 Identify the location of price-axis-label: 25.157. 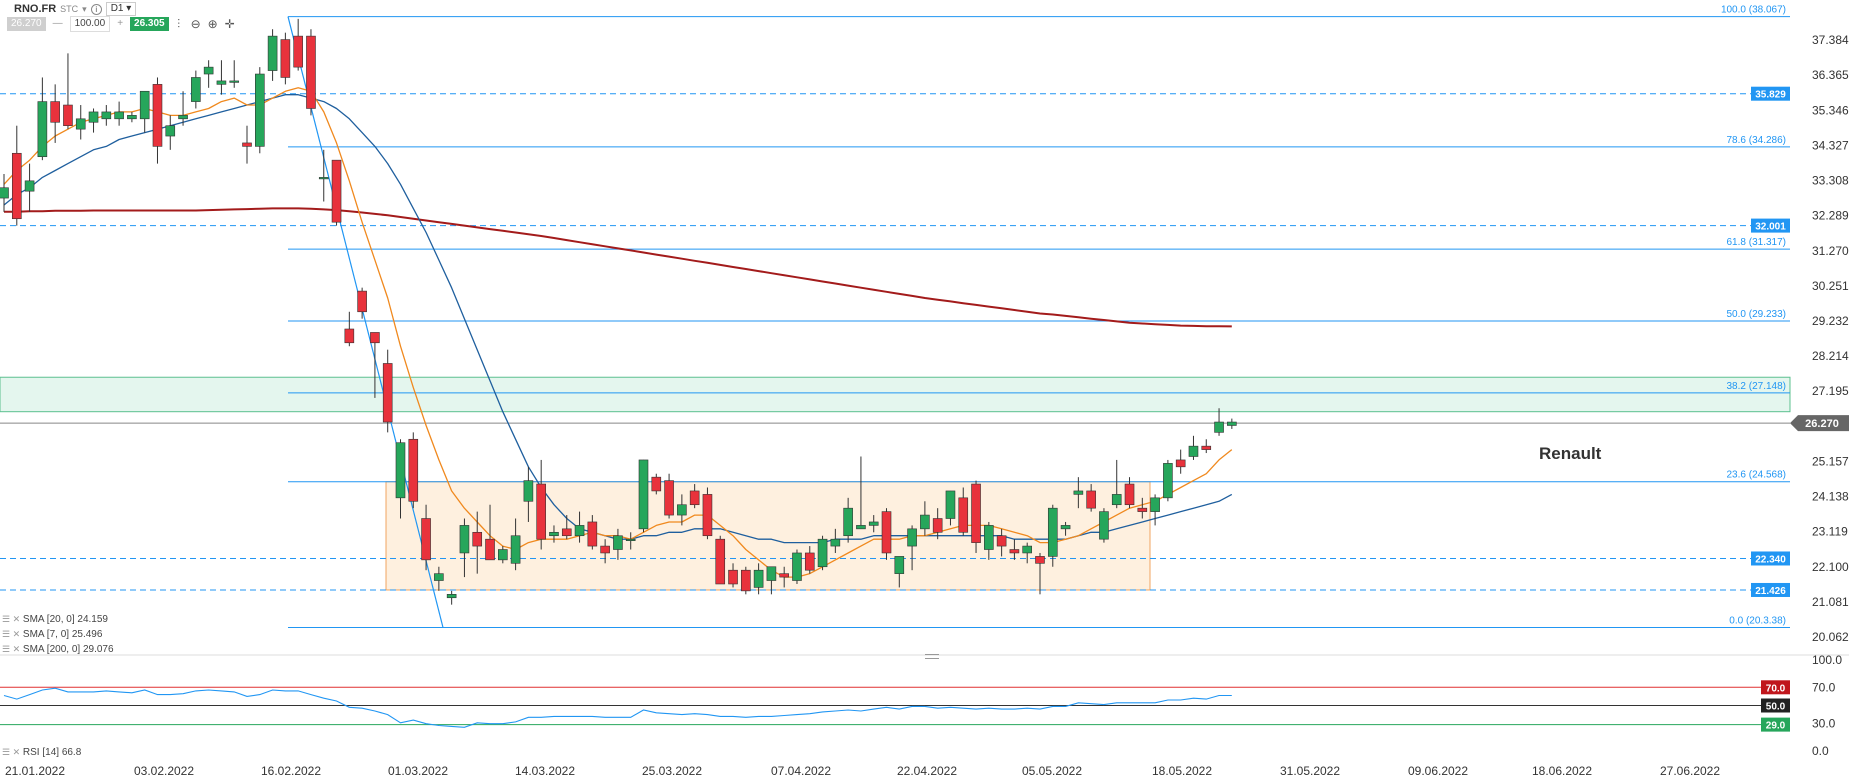
(1830, 461).